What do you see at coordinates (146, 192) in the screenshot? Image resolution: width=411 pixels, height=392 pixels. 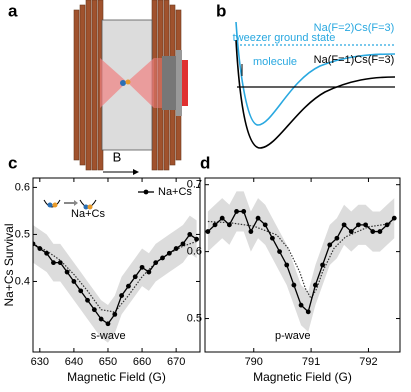 I see `legend-marker` at bounding box center [146, 192].